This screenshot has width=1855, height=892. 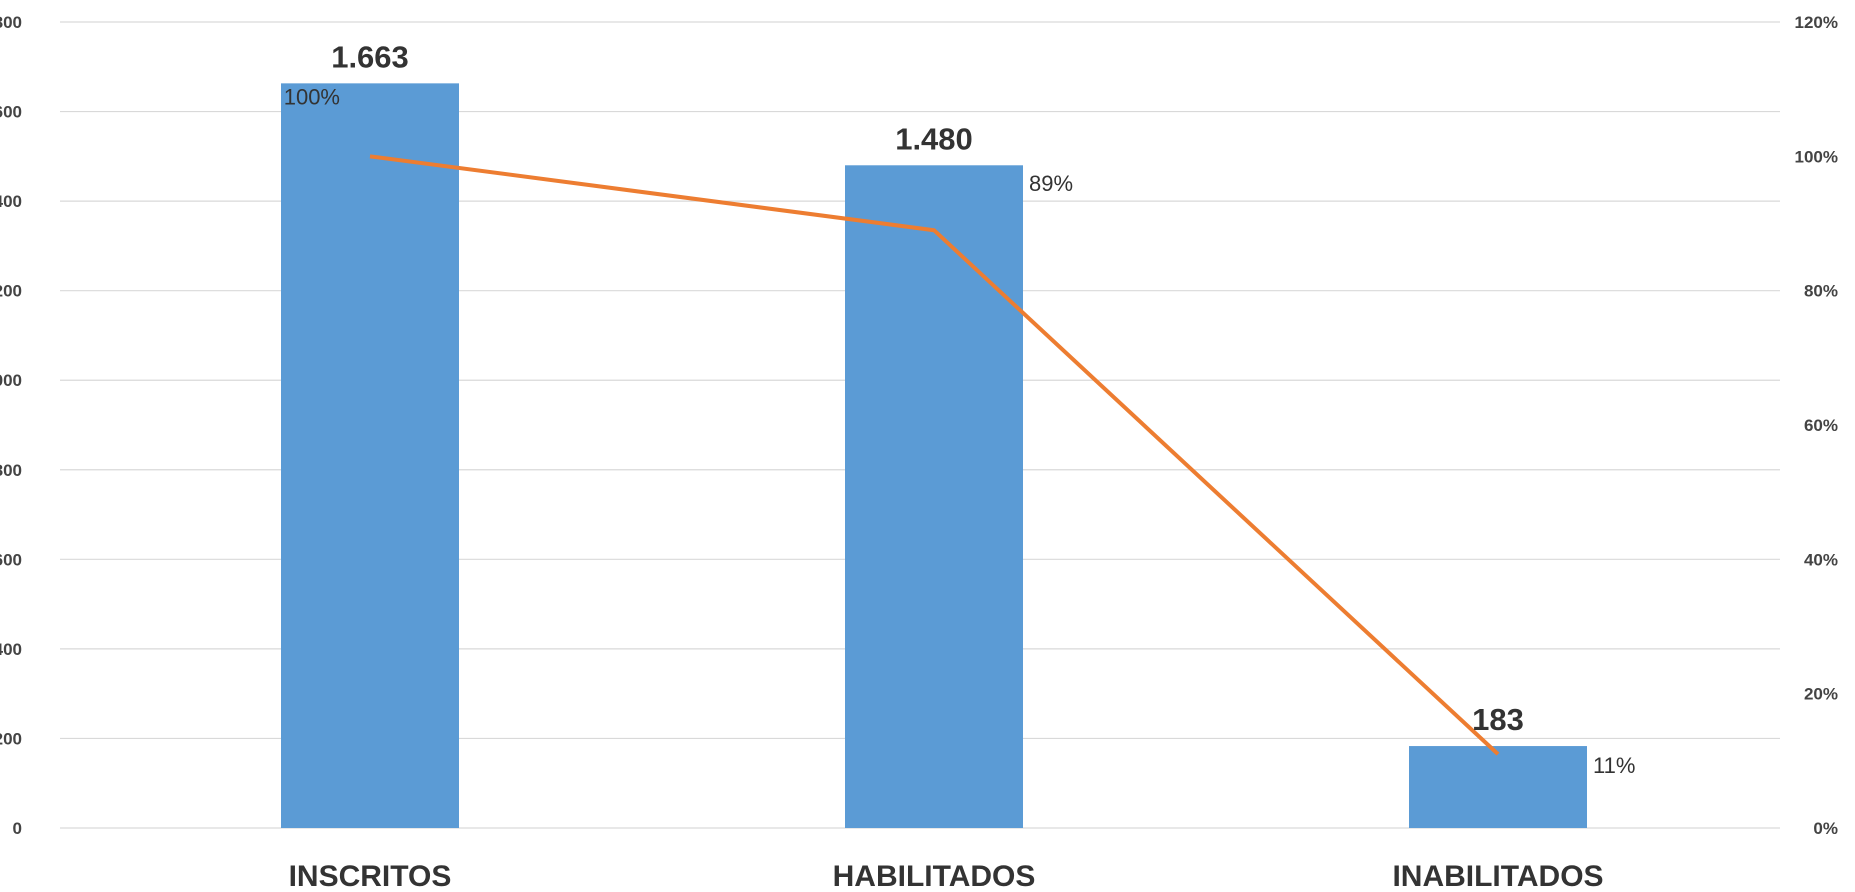 What do you see at coordinates (934, 497) in the screenshot?
I see `bar-habilitados` at bounding box center [934, 497].